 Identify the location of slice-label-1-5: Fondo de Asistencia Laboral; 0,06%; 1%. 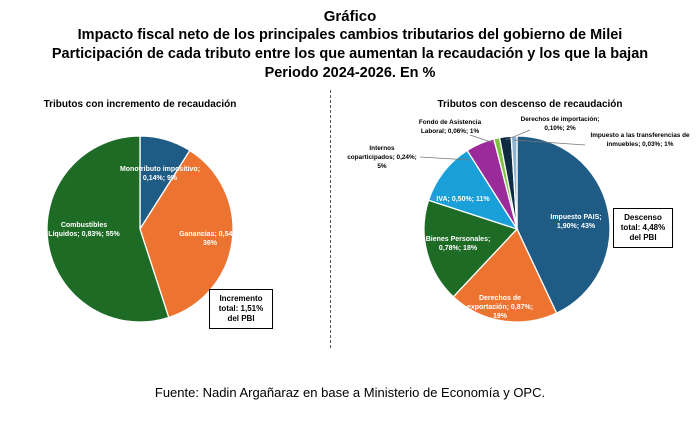
(450, 127).